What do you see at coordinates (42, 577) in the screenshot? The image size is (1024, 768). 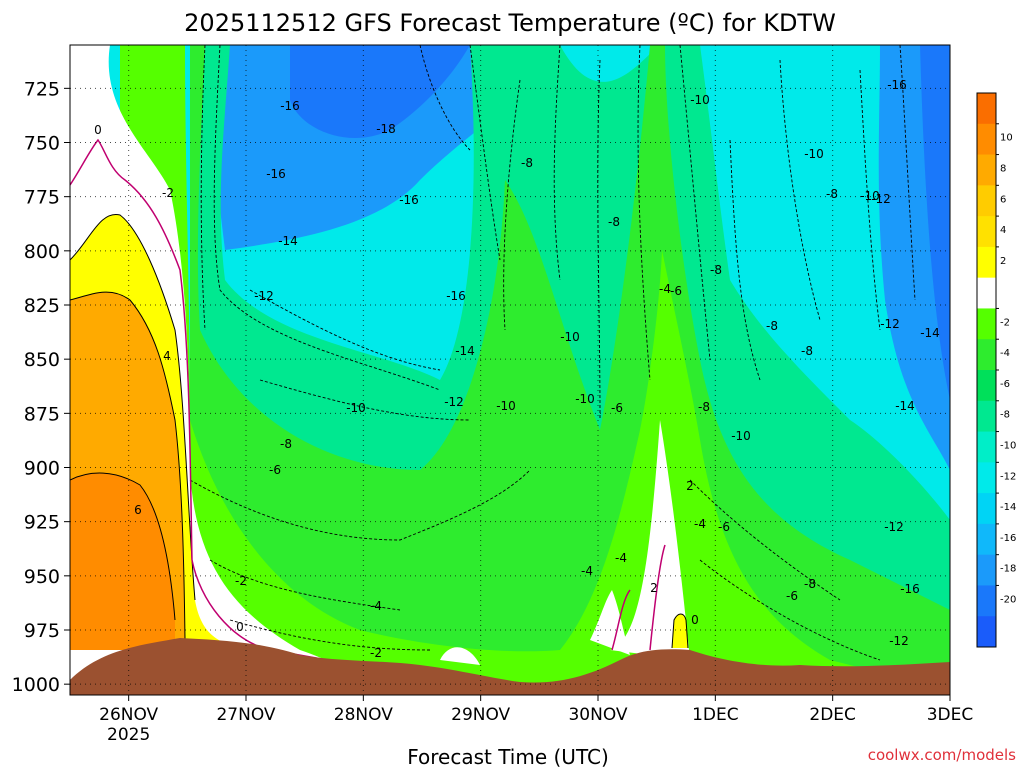 I see `y-tick-label: 950` at bounding box center [42, 577].